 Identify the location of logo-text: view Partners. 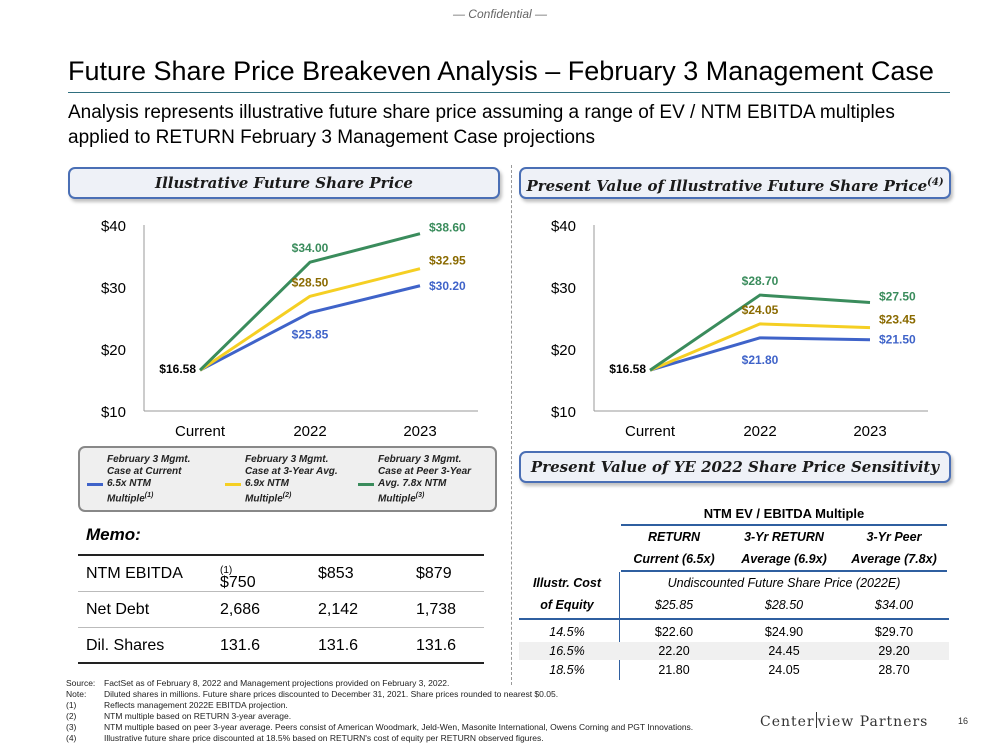
(873, 722).